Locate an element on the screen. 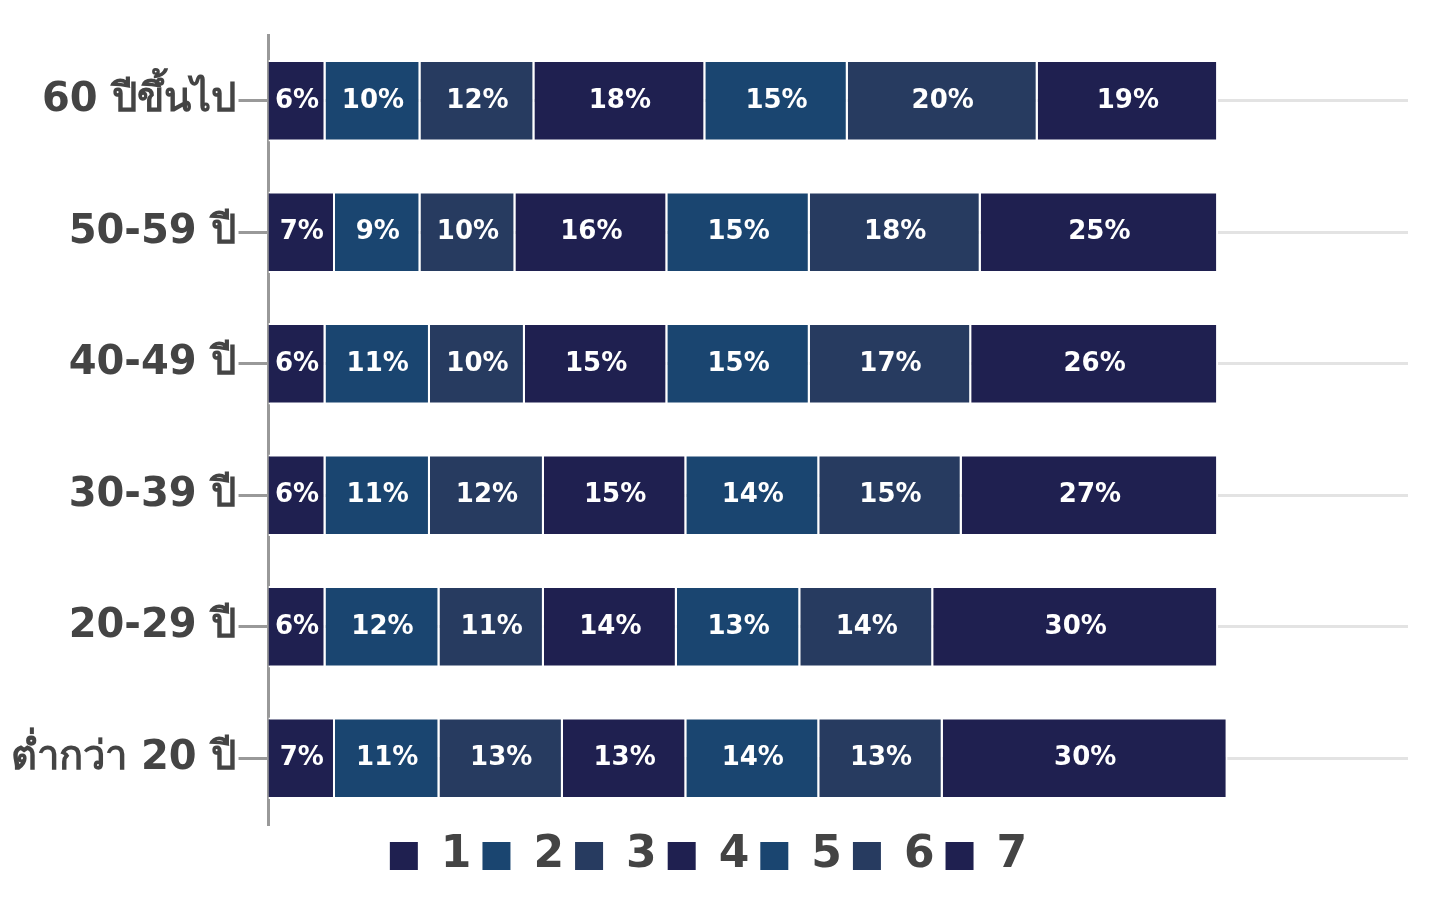 The image size is (1447, 911). data-label: 16% is located at coordinates (591, 230).